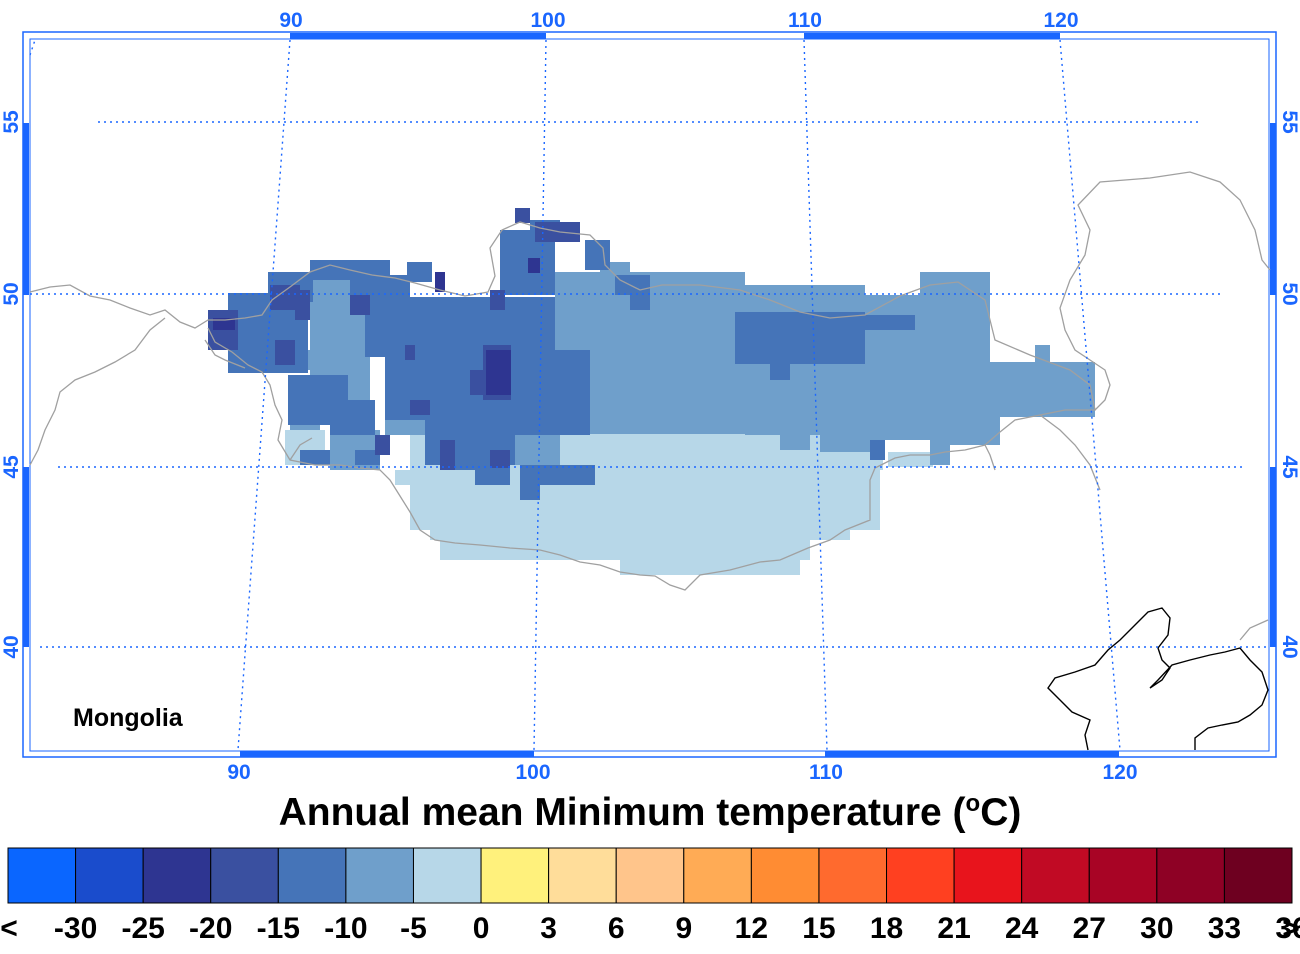 The image size is (1300, 954). What do you see at coordinates (1289, 467) in the screenshot?
I see `lat-label-right-45: 45` at bounding box center [1289, 467].